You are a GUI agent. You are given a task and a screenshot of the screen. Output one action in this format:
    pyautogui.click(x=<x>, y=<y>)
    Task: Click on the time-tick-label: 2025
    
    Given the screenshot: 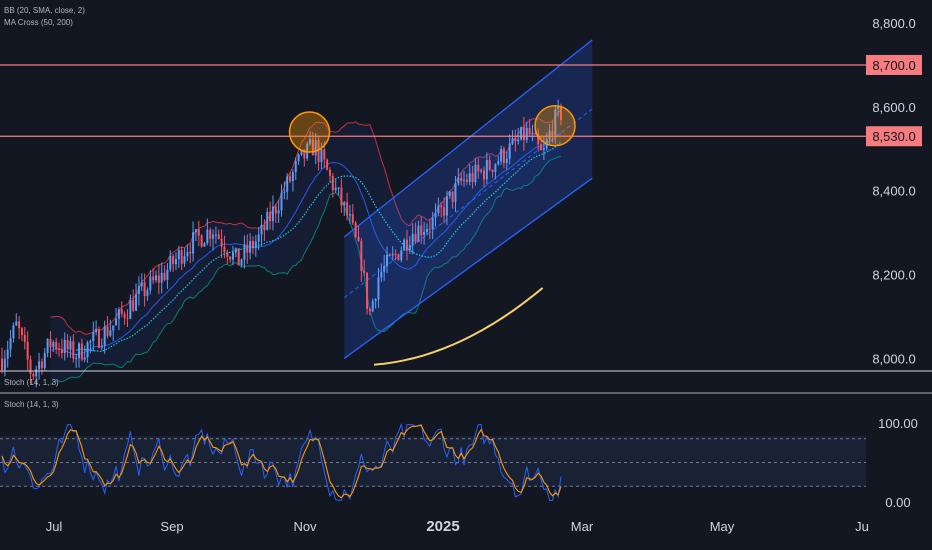 What is the action you would take?
    pyautogui.click(x=442, y=526)
    